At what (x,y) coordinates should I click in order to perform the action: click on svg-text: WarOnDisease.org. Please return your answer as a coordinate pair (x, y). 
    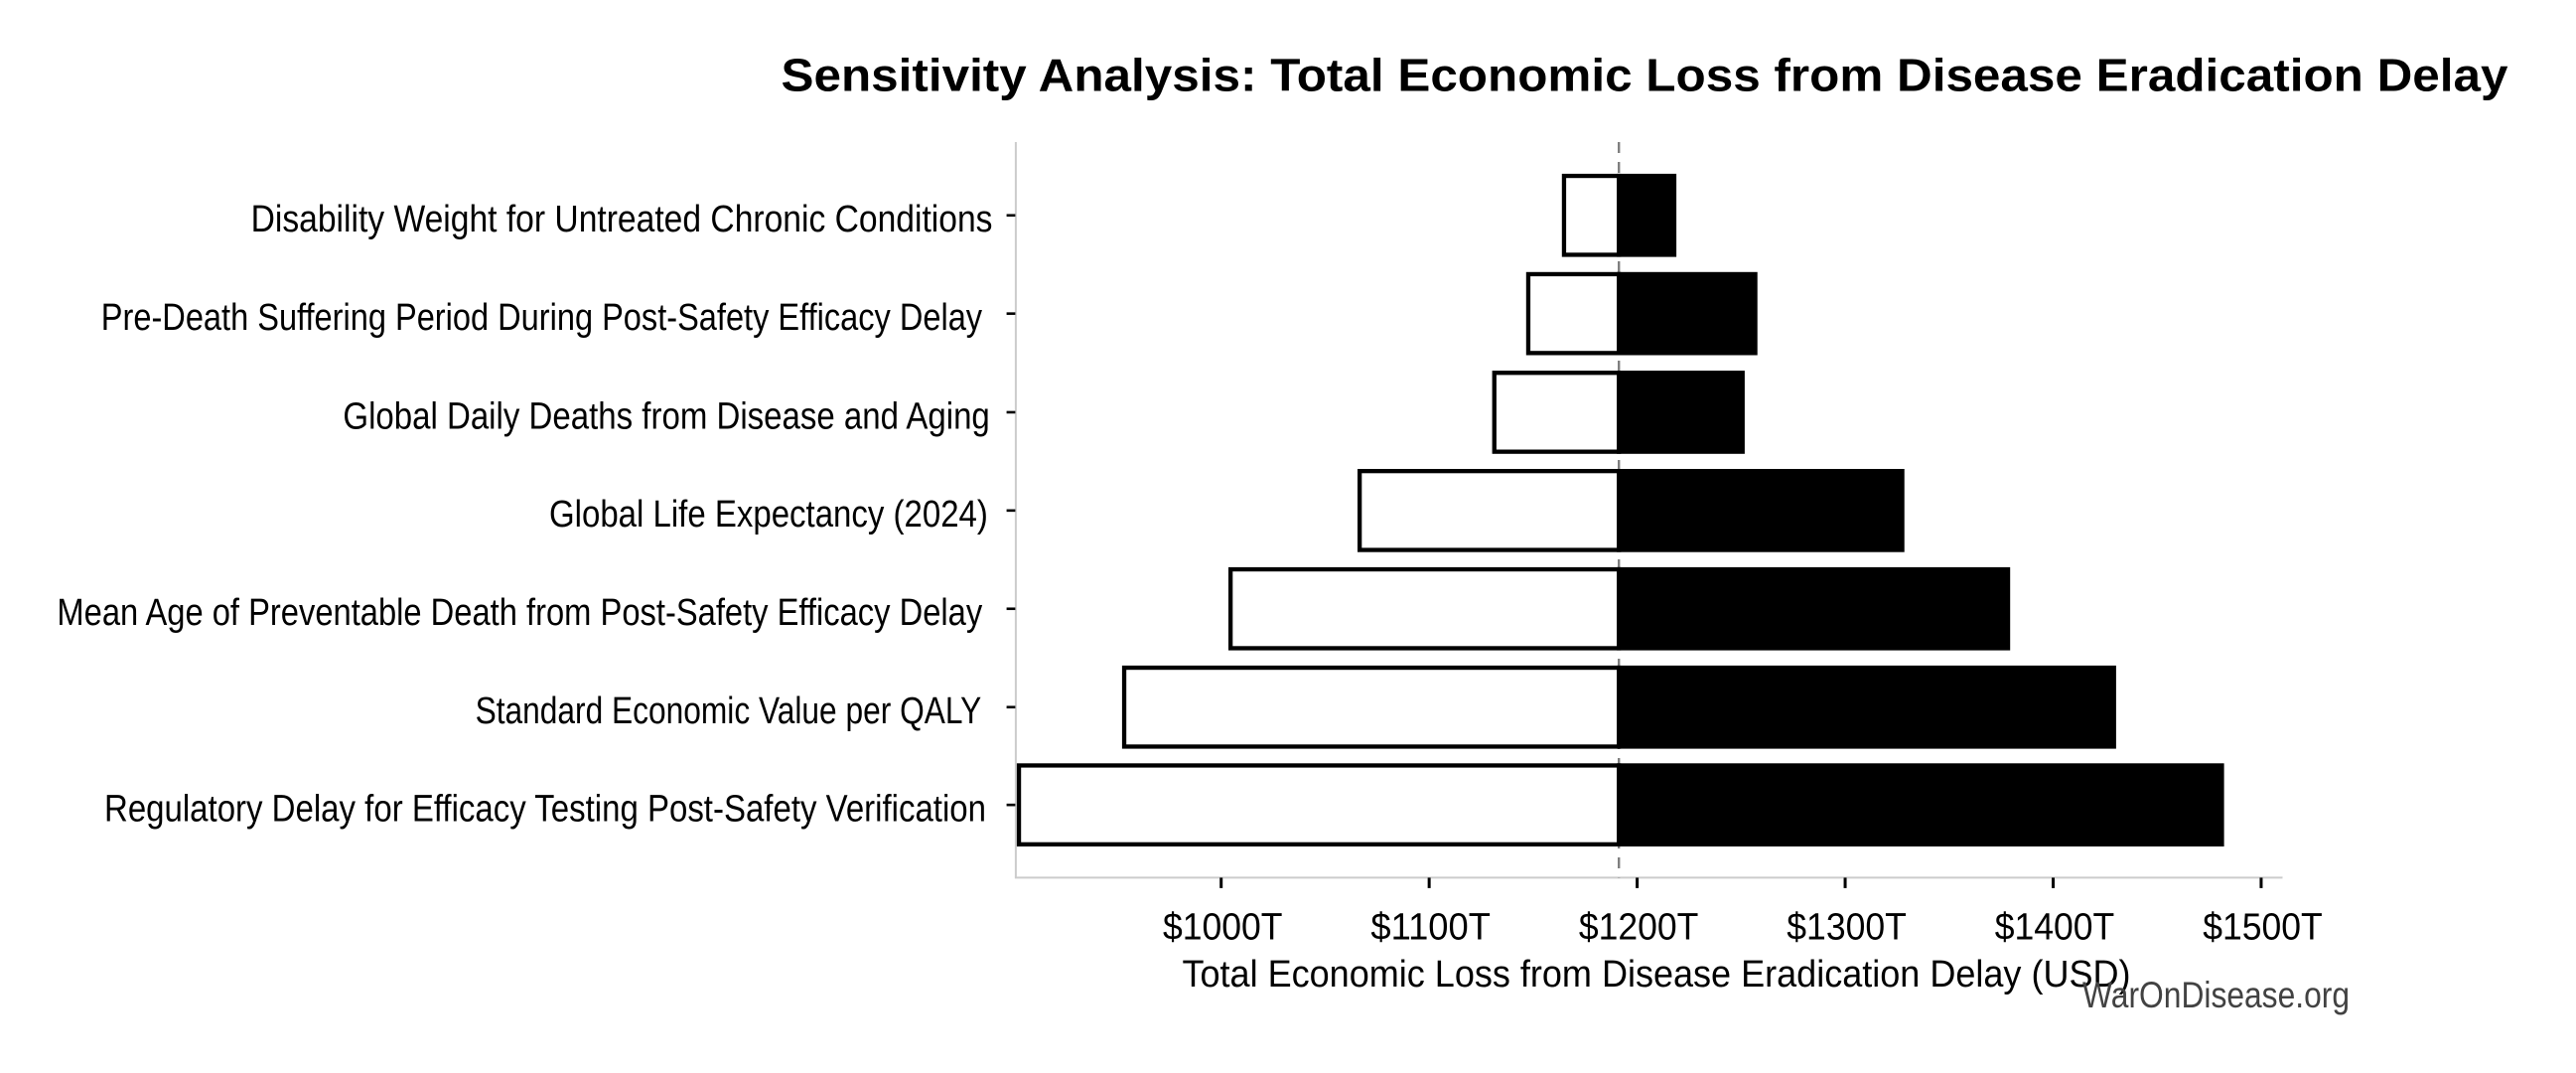
    Looking at the image, I should click on (2216, 995).